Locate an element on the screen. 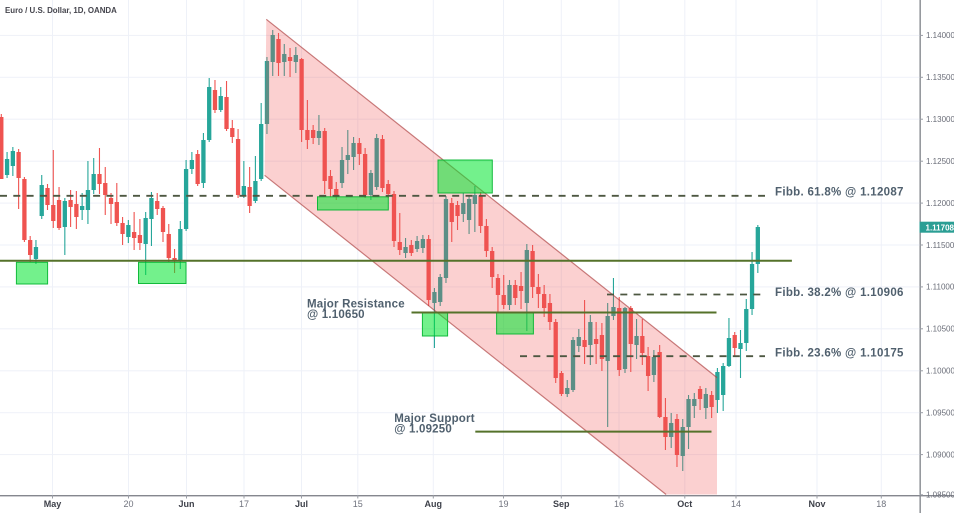 The width and height of the screenshot is (954, 513). svg-text: 1.12000 is located at coordinates (940, 203).